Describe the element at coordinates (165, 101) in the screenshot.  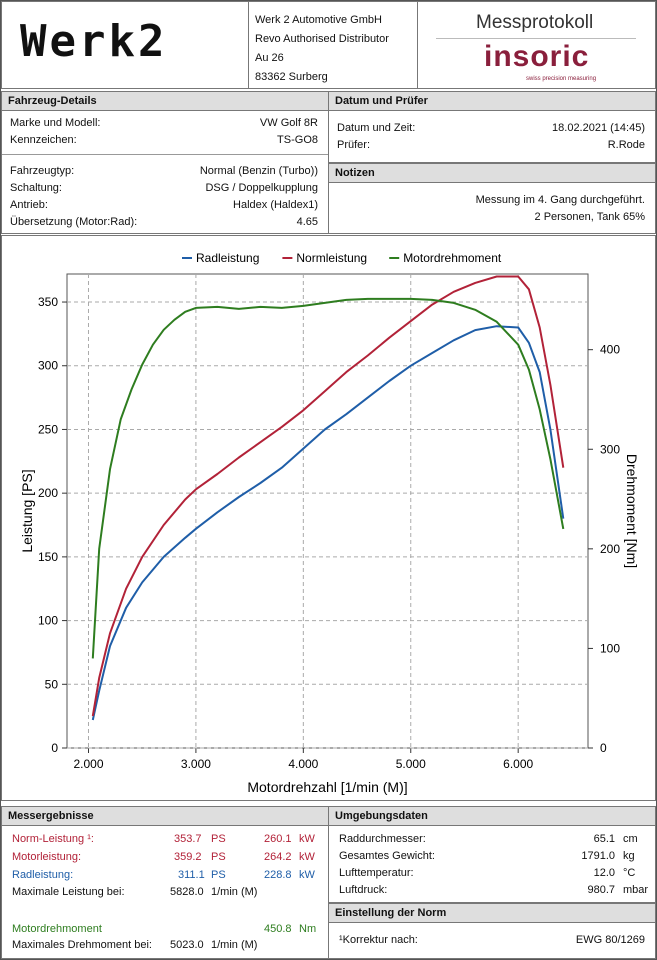
I see `vehicle-section-title: Fahrzeug-Details` at that location.